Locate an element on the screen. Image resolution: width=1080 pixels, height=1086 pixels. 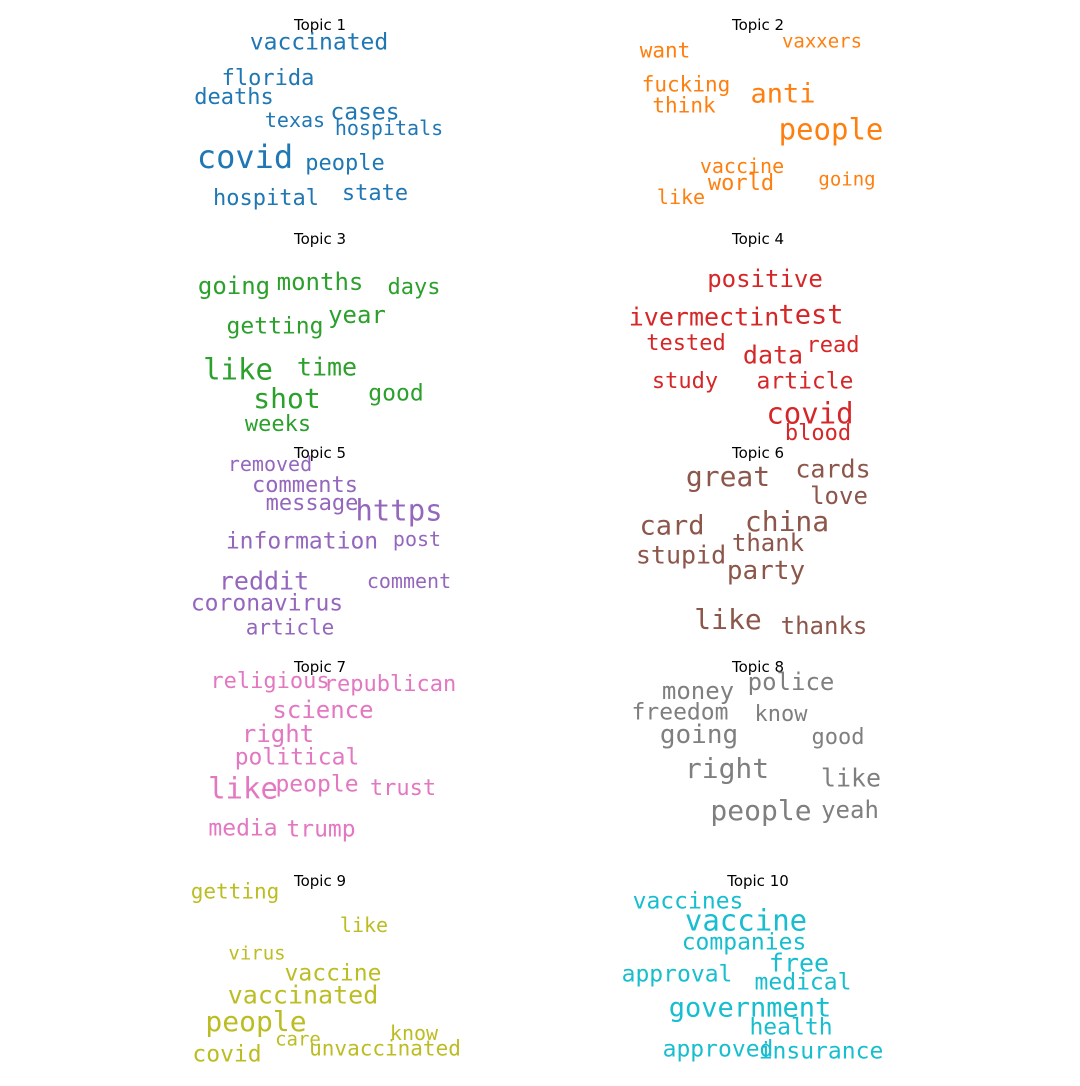
wordcloud-word: companies is located at coordinates (744, 942).